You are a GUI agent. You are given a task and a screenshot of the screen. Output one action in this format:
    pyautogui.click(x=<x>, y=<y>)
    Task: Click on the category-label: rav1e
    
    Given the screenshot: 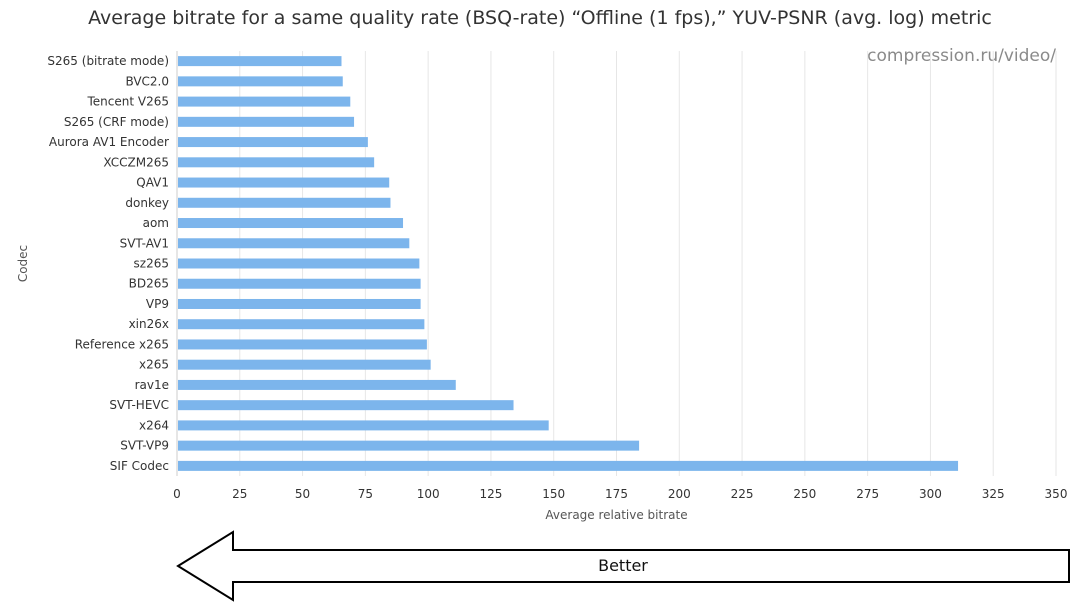 What is the action you would take?
    pyautogui.click(x=152, y=385)
    